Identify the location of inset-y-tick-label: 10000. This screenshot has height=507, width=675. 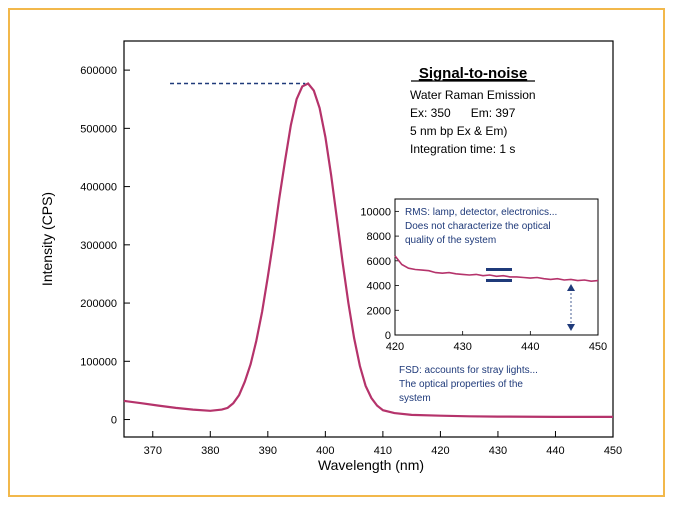
(375, 212).